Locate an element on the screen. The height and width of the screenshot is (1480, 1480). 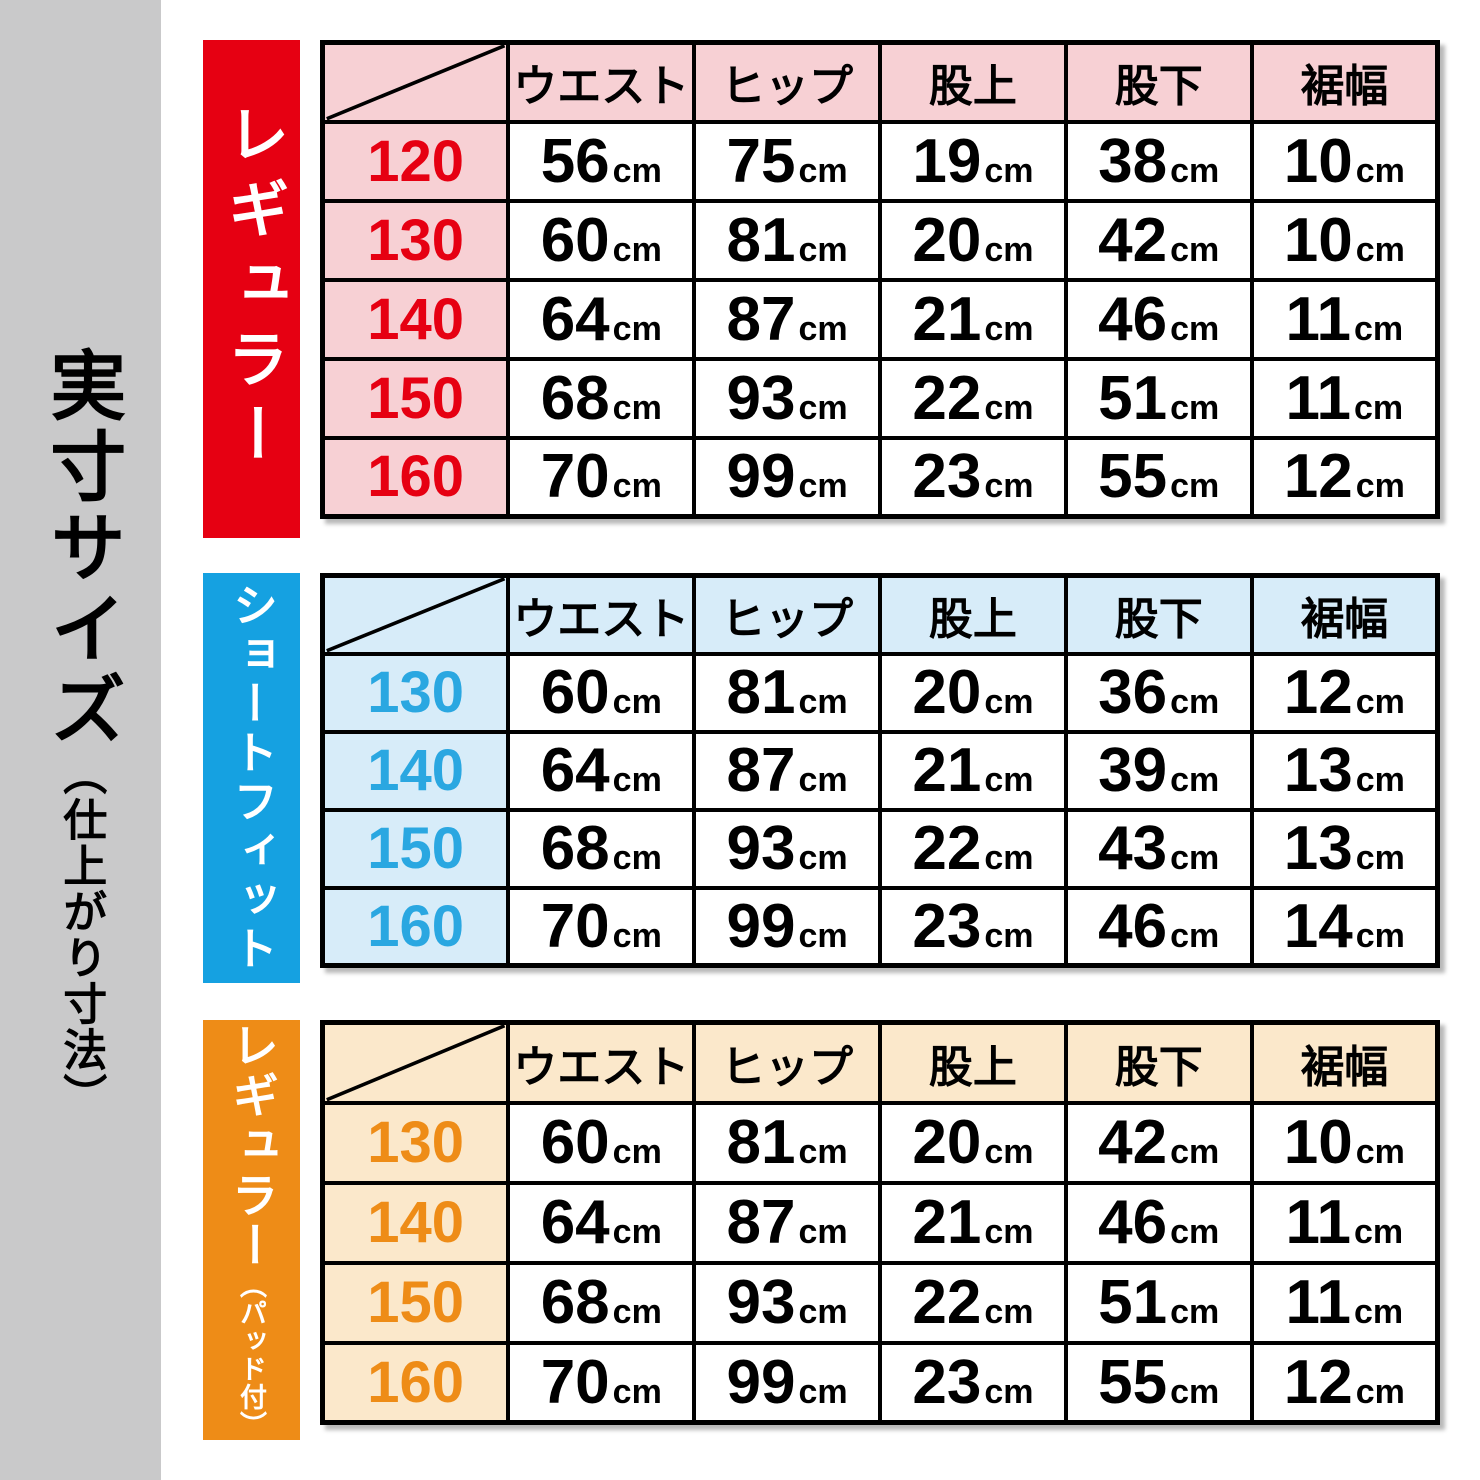
value-number: 20 is located at coordinates (947, 692).